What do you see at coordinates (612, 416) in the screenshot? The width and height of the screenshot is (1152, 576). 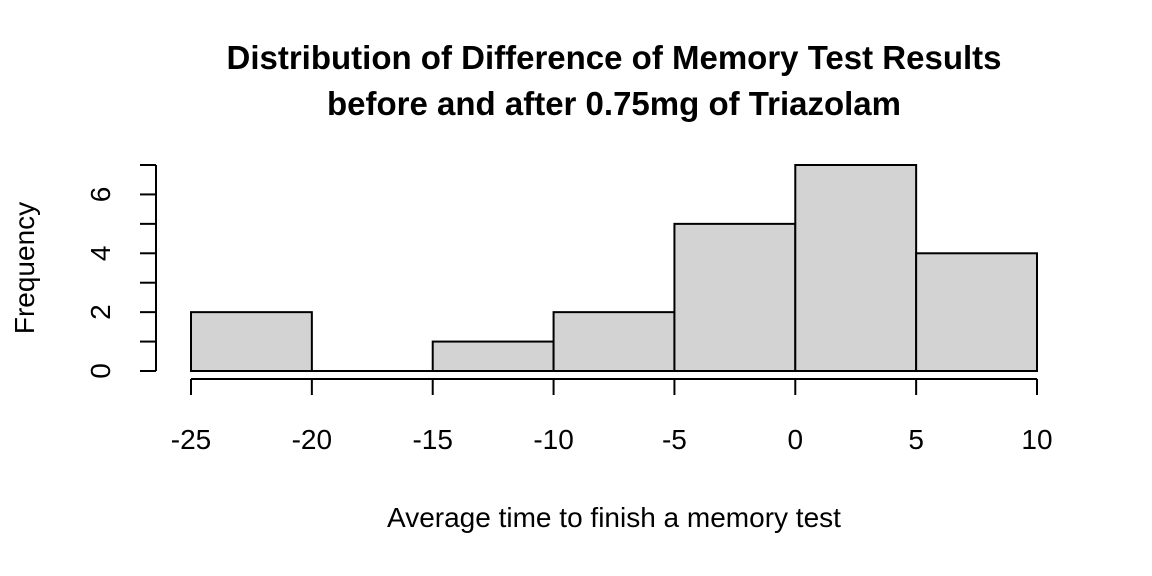 I see `x-axis: -25 -20 -15 -10 -5 0 5 10` at bounding box center [612, 416].